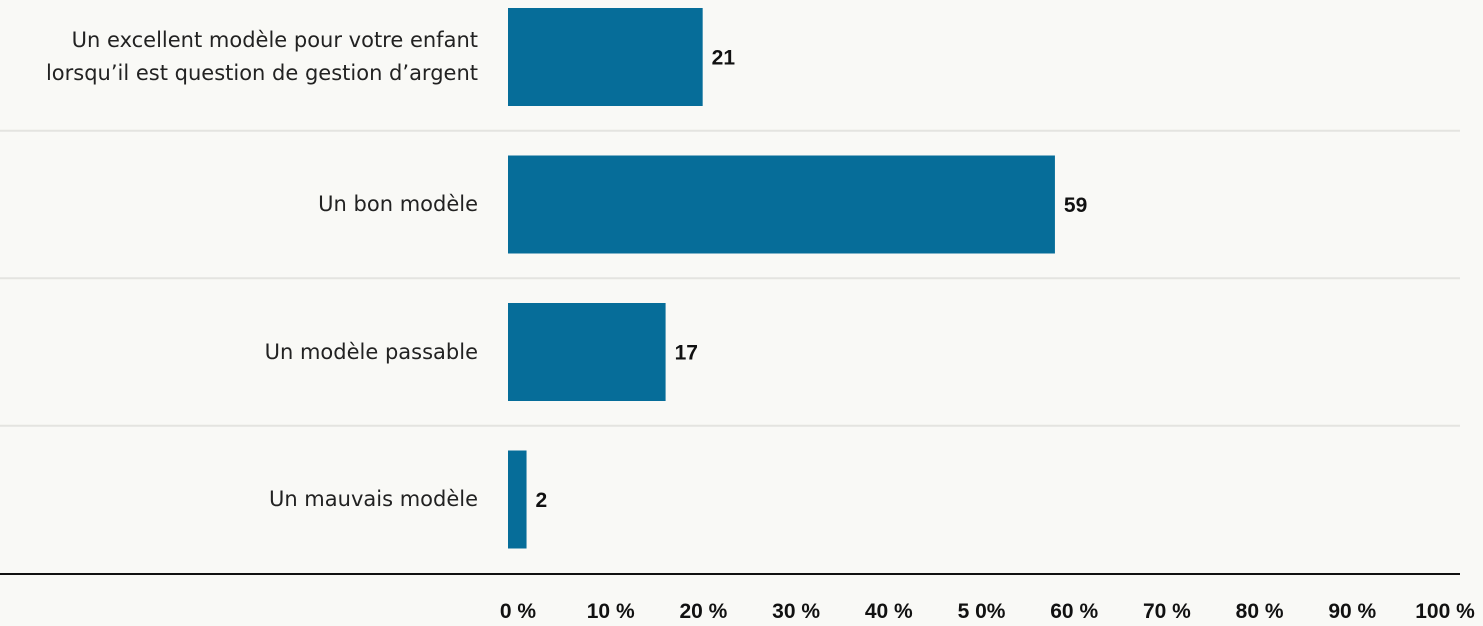 The height and width of the screenshot is (626, 1483). What do you see at coordinates (1166, 611) in the screenshot?
I see `x-tick-label: 70 %` at bounding box center [1166, 611].